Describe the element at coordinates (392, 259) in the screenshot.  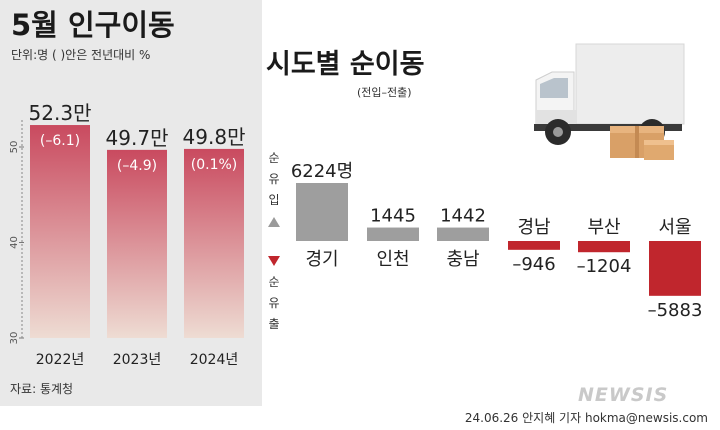
I see `category-label: 인천` at that location.